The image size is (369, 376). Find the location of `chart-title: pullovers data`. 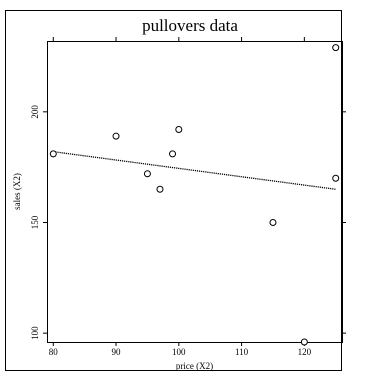

chart-title: pullovers data is located at coordinates (190, 25).